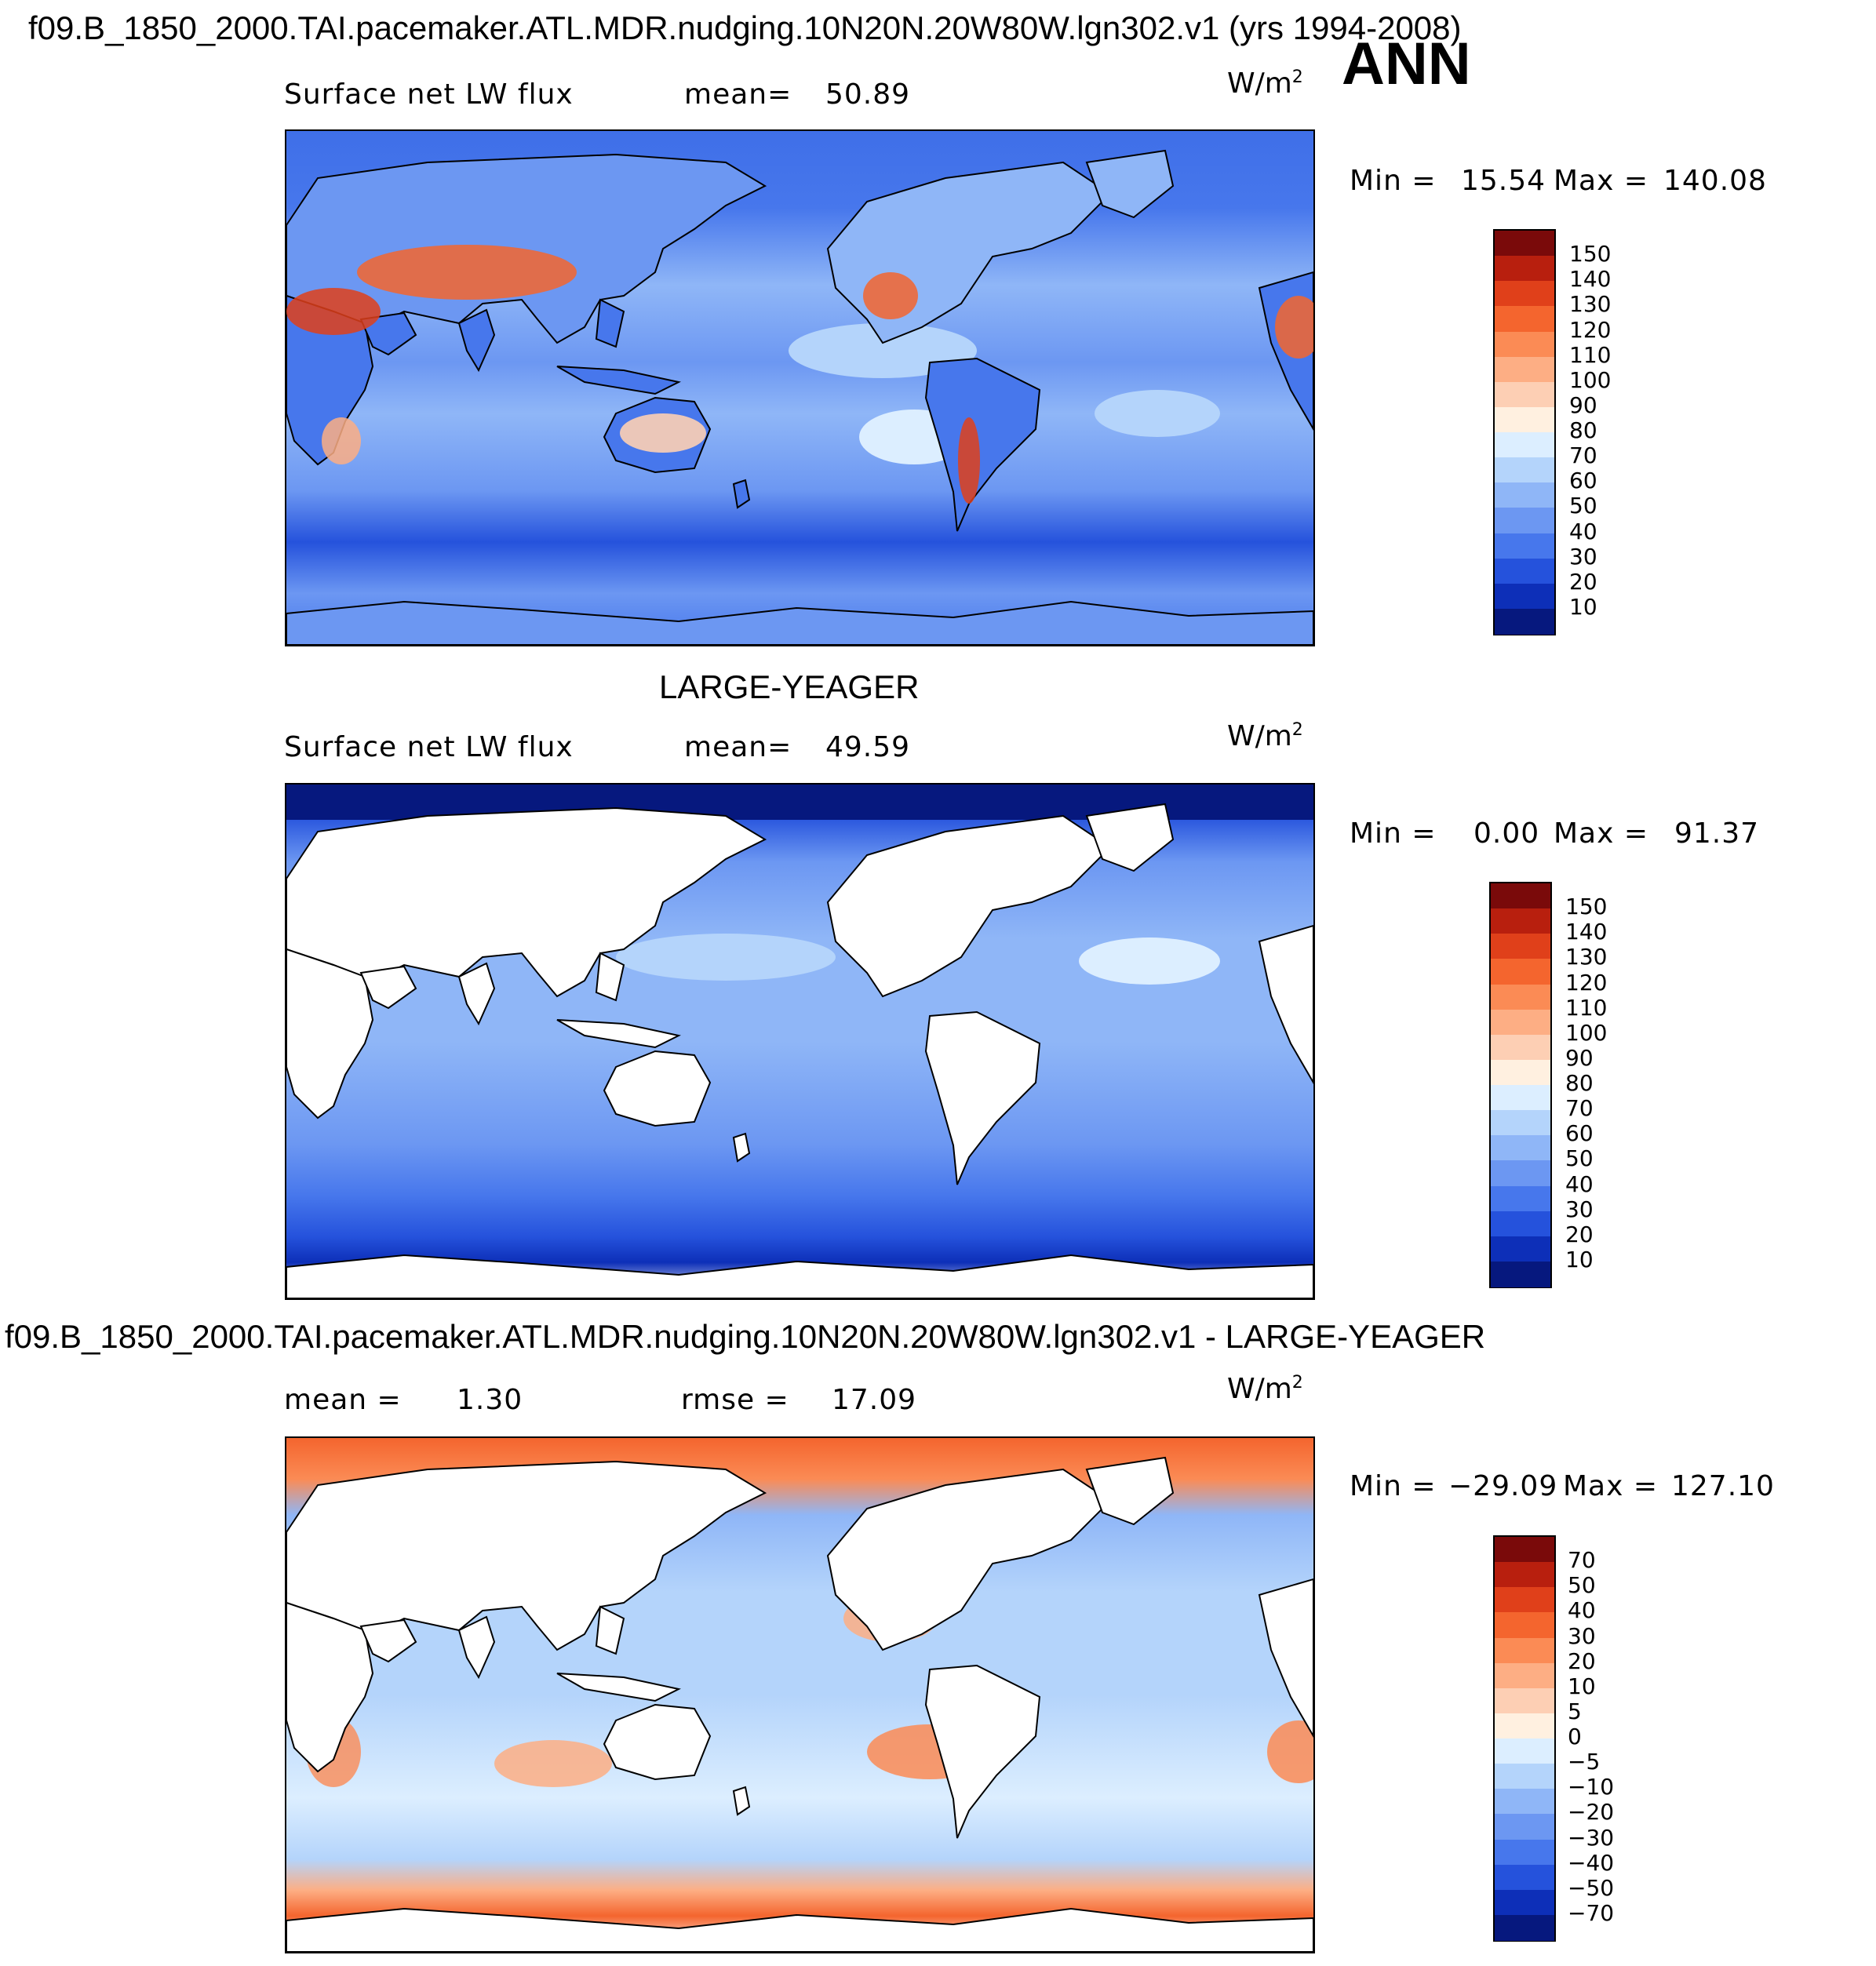 The width and height of the screenshot is (1876, 1966). What do you see at coordinates (1575, 1711) in the screenshot?
I see `colorbar-tick-label: 5` at bounding box center [1575, 1711].